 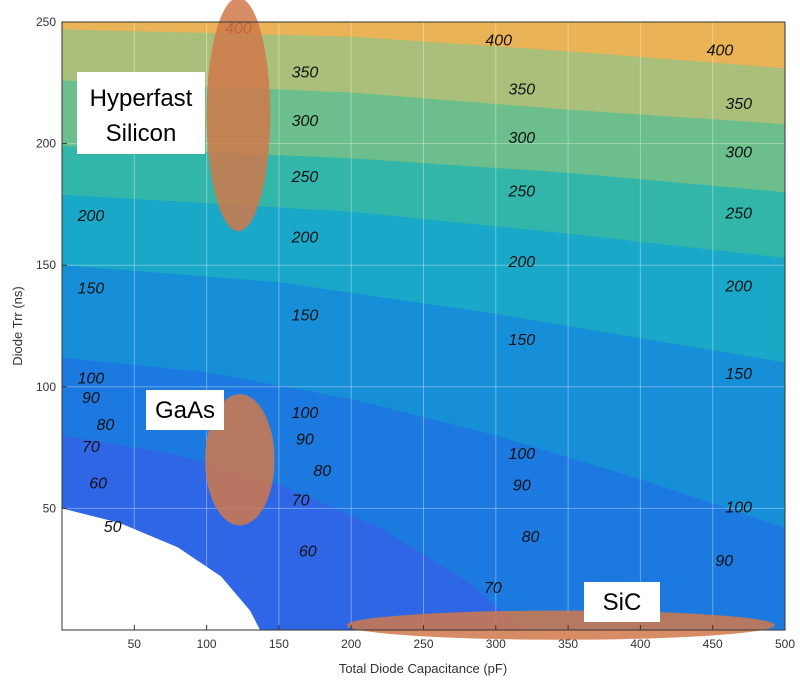 I want to click on x-tick-label: 150, so click(x=279, y=644).